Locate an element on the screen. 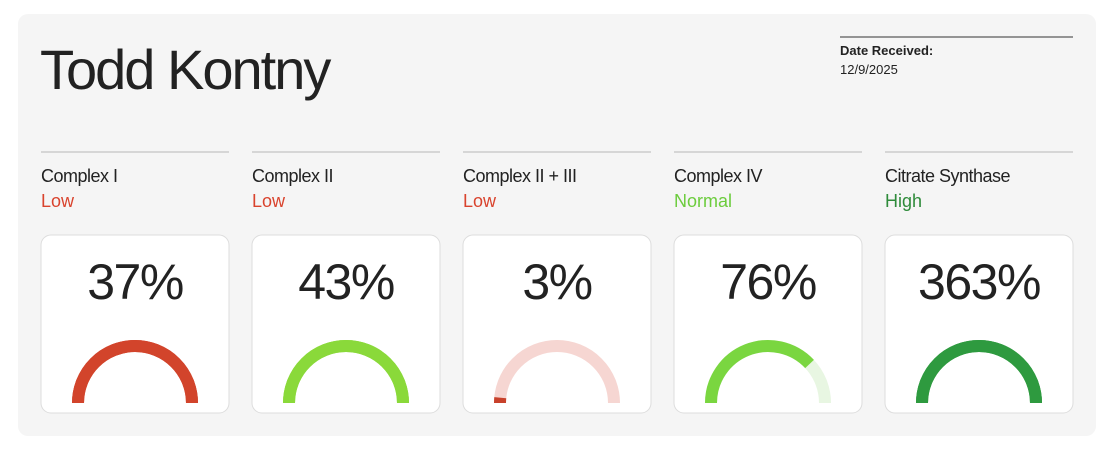 The width and height of the screenshot is (1111, 456). card-title: Citrate Synthase is located at coordinates (948, 176).